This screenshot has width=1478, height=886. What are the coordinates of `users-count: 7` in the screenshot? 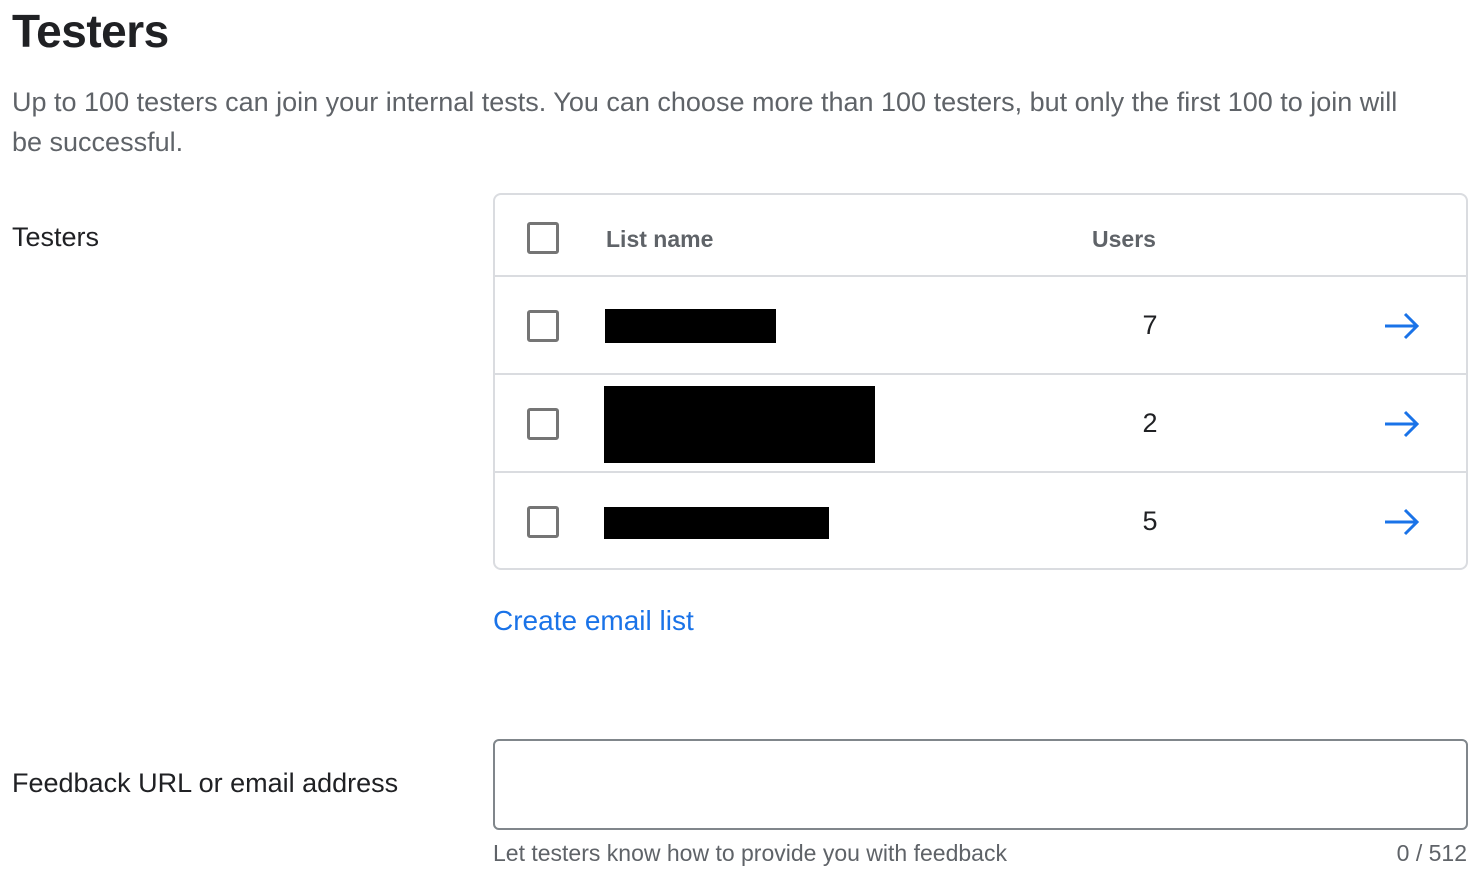 It's located at (1150, 325).